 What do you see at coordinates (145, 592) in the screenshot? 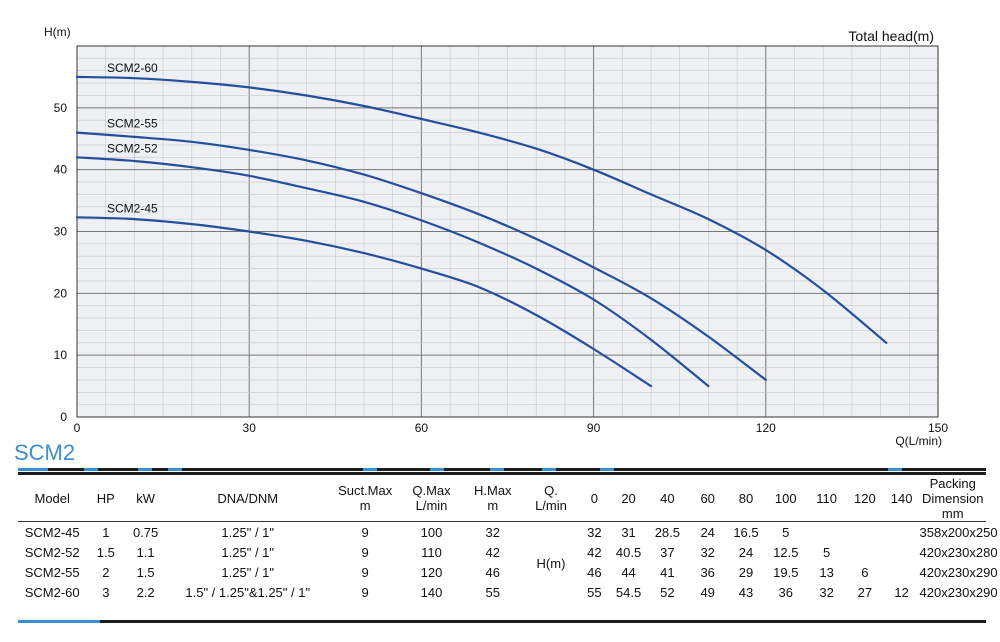
I see `cell-kw: 2.2` at bounding box center [145, 592].